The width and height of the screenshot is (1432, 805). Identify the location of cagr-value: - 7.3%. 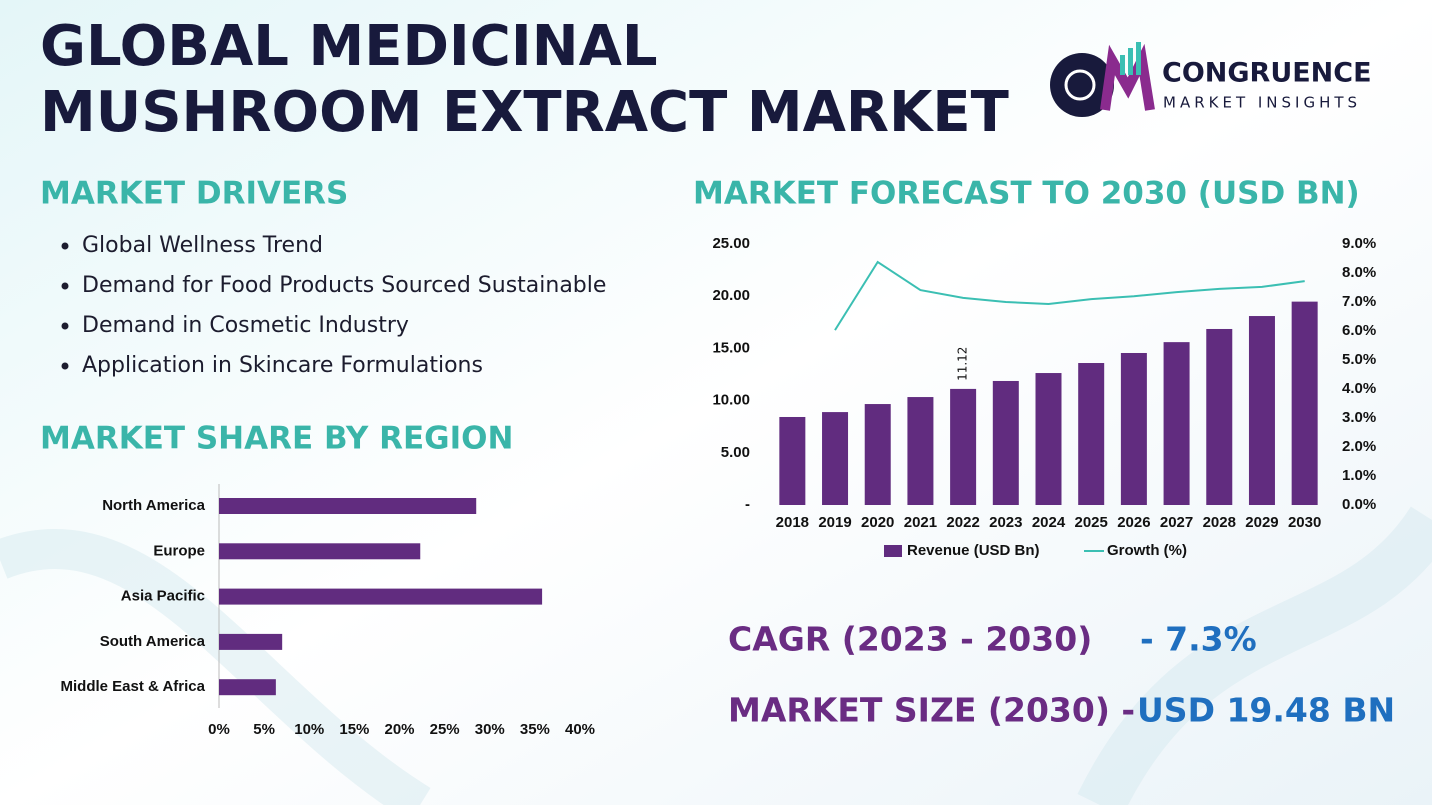
(1198, 639).